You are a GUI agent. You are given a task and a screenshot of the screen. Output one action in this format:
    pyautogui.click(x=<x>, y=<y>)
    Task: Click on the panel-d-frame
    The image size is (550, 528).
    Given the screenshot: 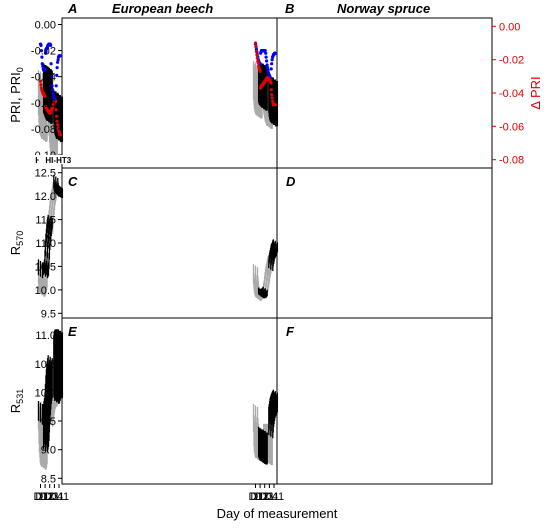 What is the action you would take?
    pyautogui.click(x=384, y=243)
    